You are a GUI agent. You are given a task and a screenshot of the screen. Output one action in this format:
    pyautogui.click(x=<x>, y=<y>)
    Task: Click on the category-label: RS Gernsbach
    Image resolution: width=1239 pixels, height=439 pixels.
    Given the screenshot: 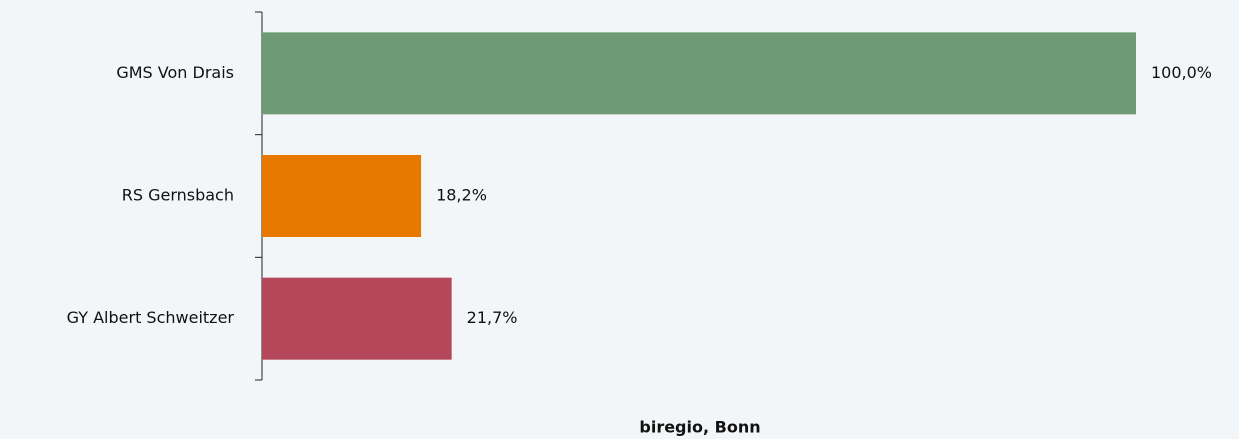 What is the action you would take?
    pyautogui.click(x=178, y=195)
    